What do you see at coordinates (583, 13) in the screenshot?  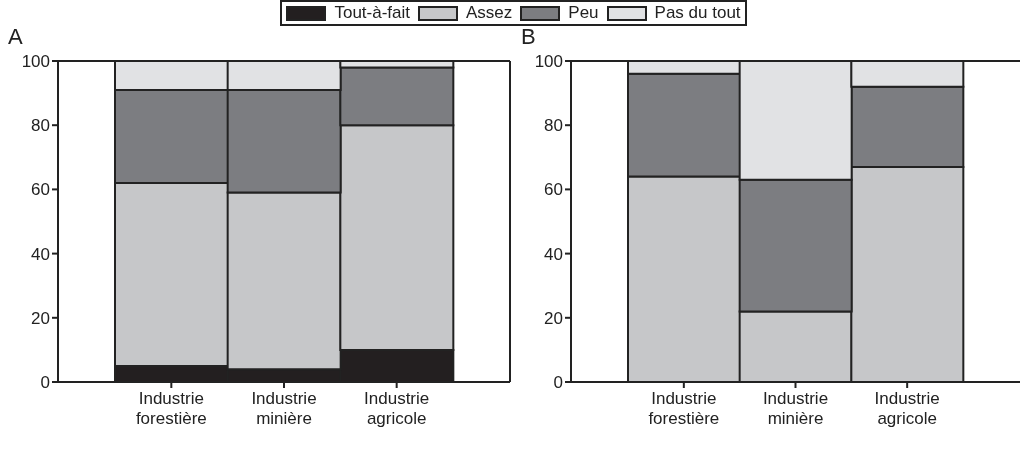 I see `legend-label: Peu` at bounding box center [583, 13].